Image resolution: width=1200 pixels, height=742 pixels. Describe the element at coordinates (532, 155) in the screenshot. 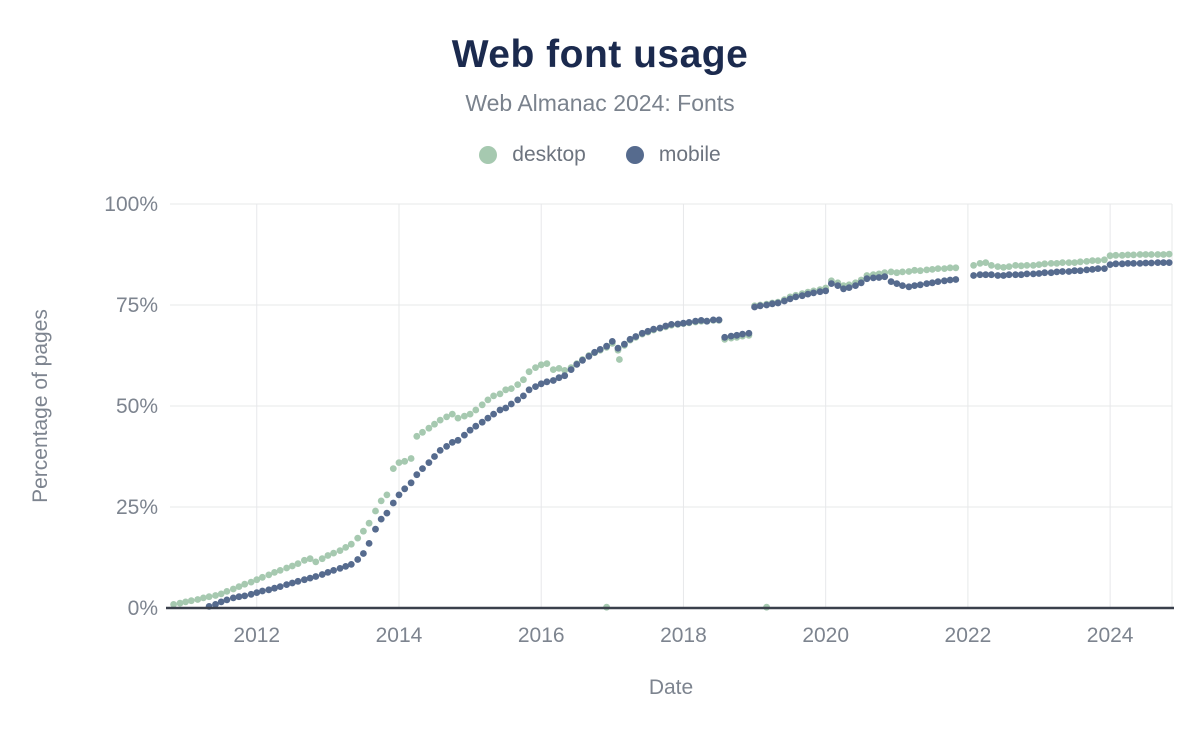

I see `legend-item-desktop: desktop` at that location.